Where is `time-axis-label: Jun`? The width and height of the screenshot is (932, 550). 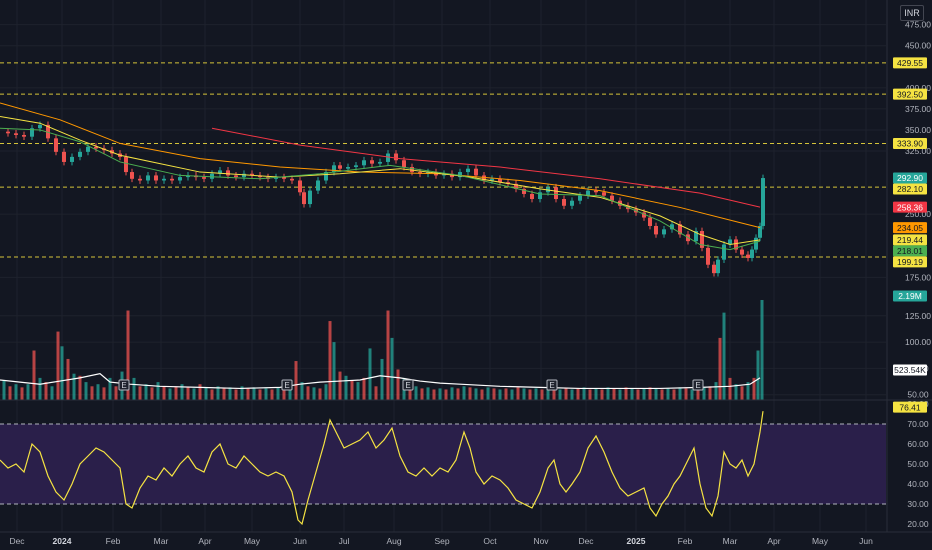 time-axis-label: Jun is located at coordinates (300, 541).